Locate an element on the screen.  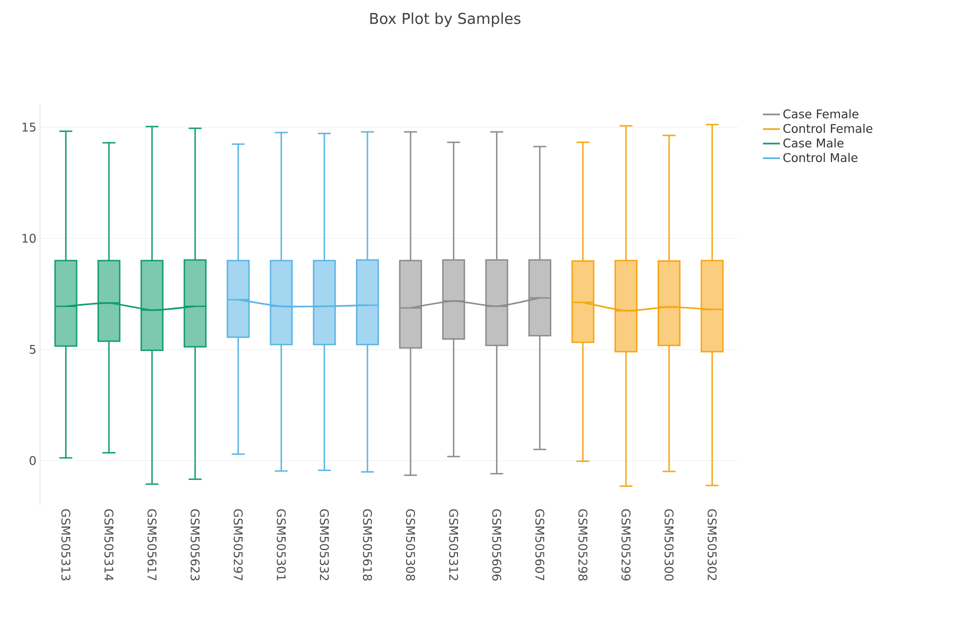
x-tick-label: GSM505299 is located at coordinates (626, 544).